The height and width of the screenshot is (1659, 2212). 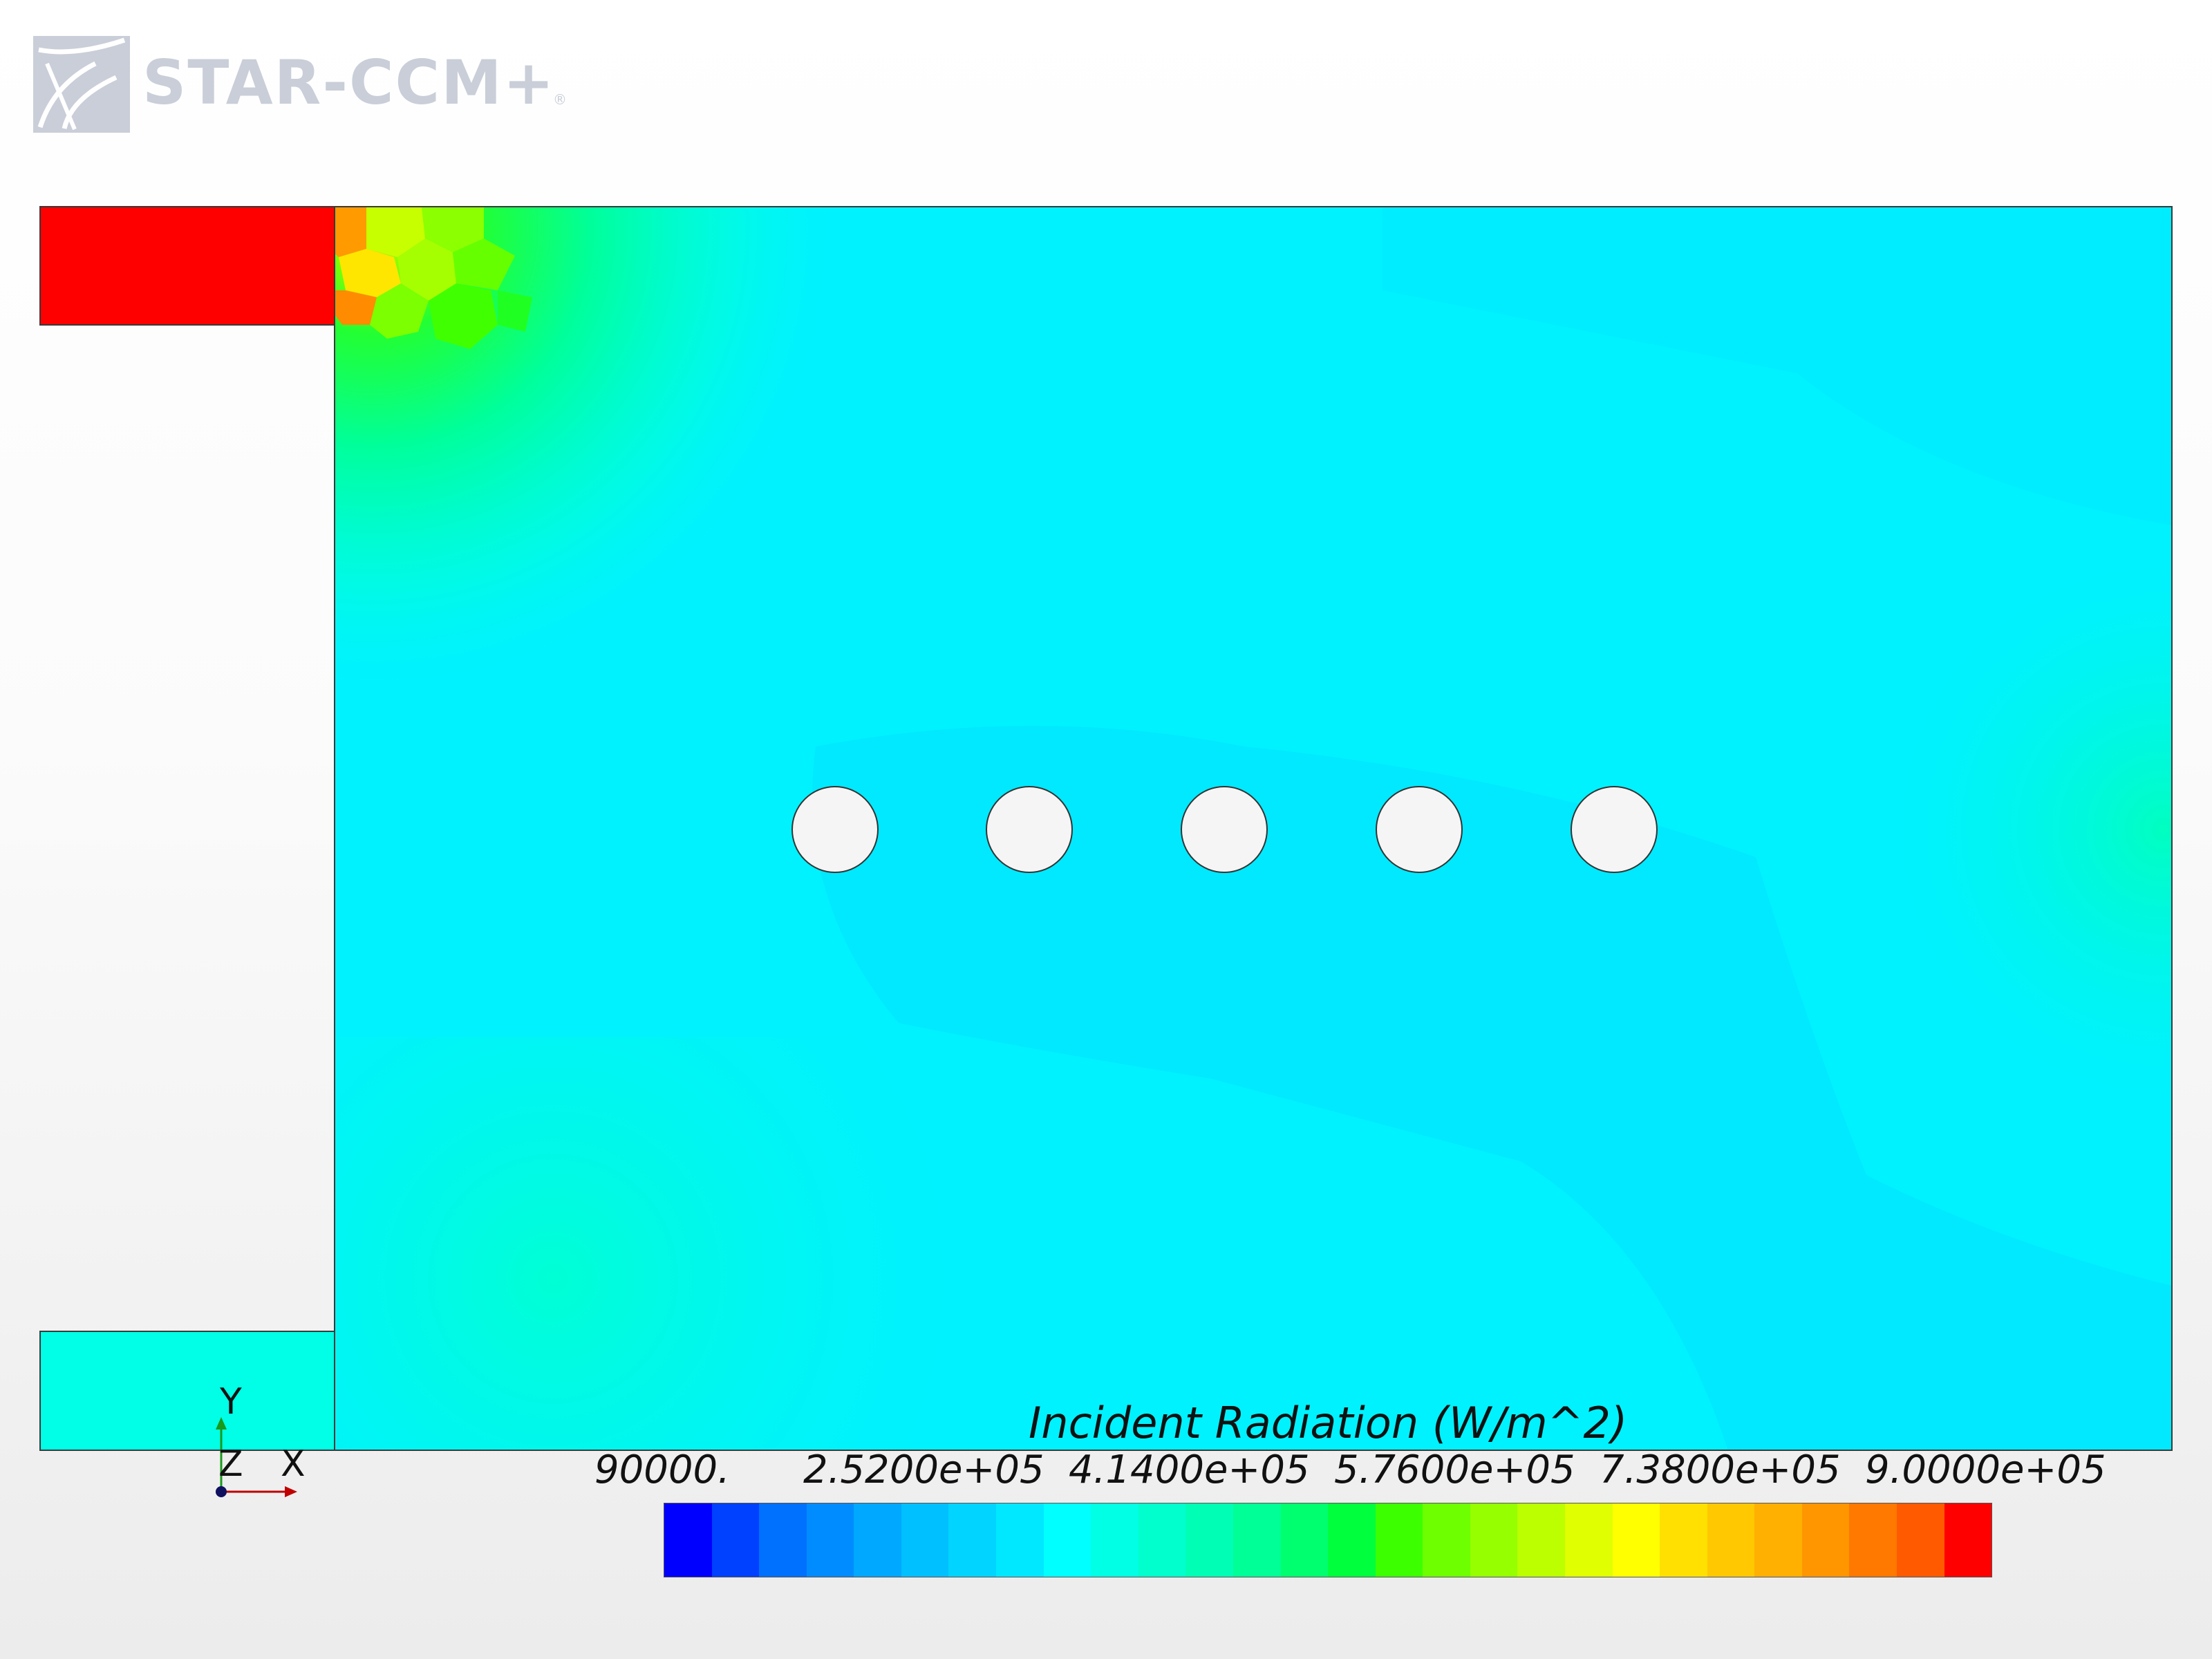 I want to click on color-scale-bar, so click(x=1328, y=1540).